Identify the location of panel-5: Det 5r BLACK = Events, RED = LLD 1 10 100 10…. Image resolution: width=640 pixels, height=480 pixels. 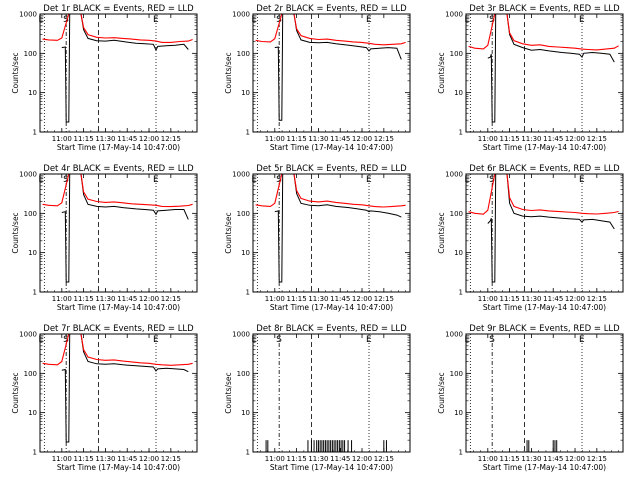
(317, 238).